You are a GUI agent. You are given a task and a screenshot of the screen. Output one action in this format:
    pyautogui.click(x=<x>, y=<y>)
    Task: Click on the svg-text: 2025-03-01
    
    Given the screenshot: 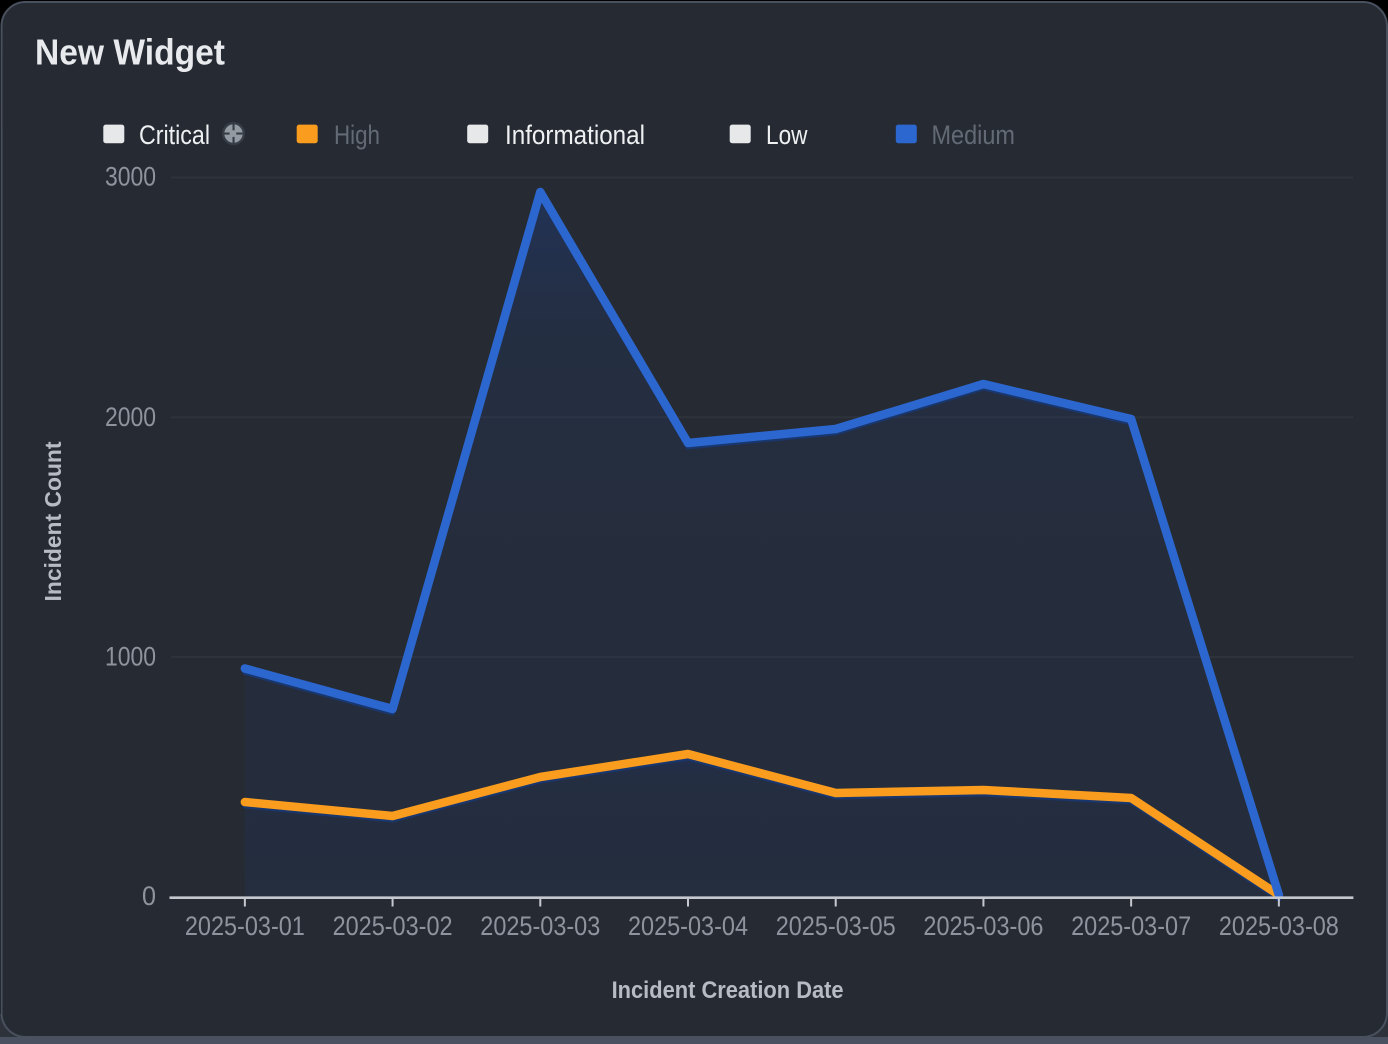 What is the action you would take?
    pyautogui.click(x=245, y=926)
    